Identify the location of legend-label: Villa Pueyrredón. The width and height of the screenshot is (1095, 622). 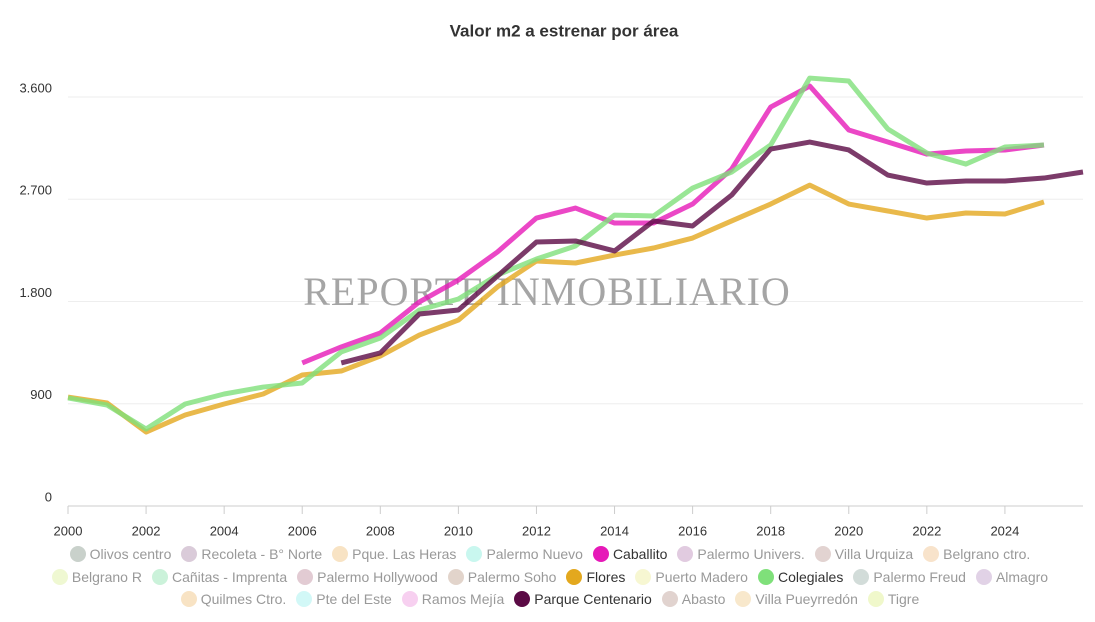
(806, 599).